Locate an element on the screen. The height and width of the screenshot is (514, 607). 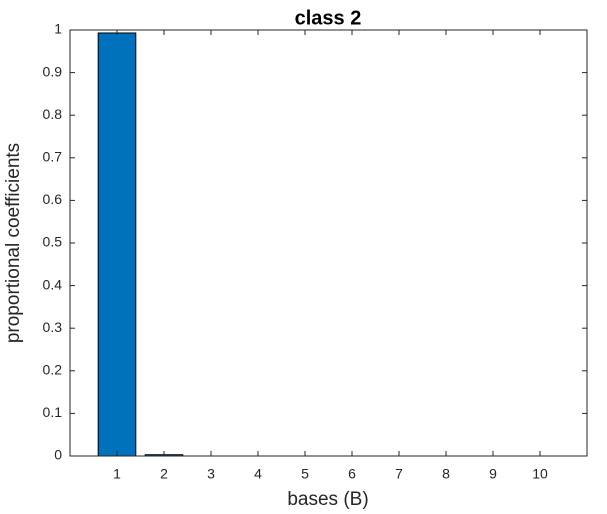
x-tick-label: 10 is located at coordinates (540, 474).